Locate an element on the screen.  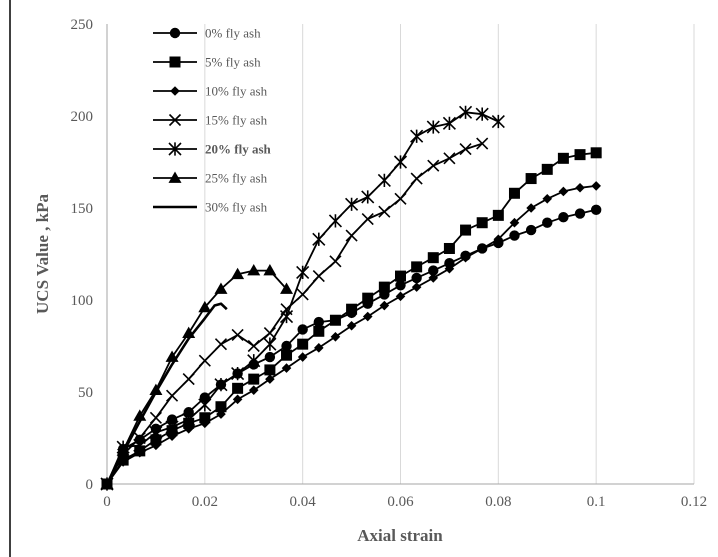
y-tick-label: 50 is located at coordinates (85, 393).